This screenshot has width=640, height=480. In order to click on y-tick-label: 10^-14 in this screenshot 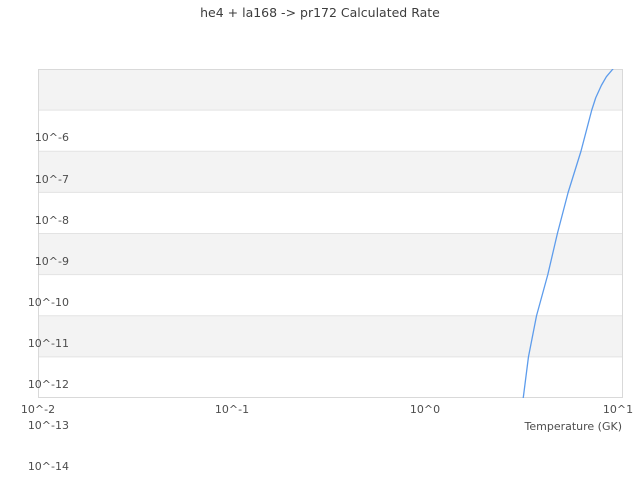, I will do `click(48, 466)`.